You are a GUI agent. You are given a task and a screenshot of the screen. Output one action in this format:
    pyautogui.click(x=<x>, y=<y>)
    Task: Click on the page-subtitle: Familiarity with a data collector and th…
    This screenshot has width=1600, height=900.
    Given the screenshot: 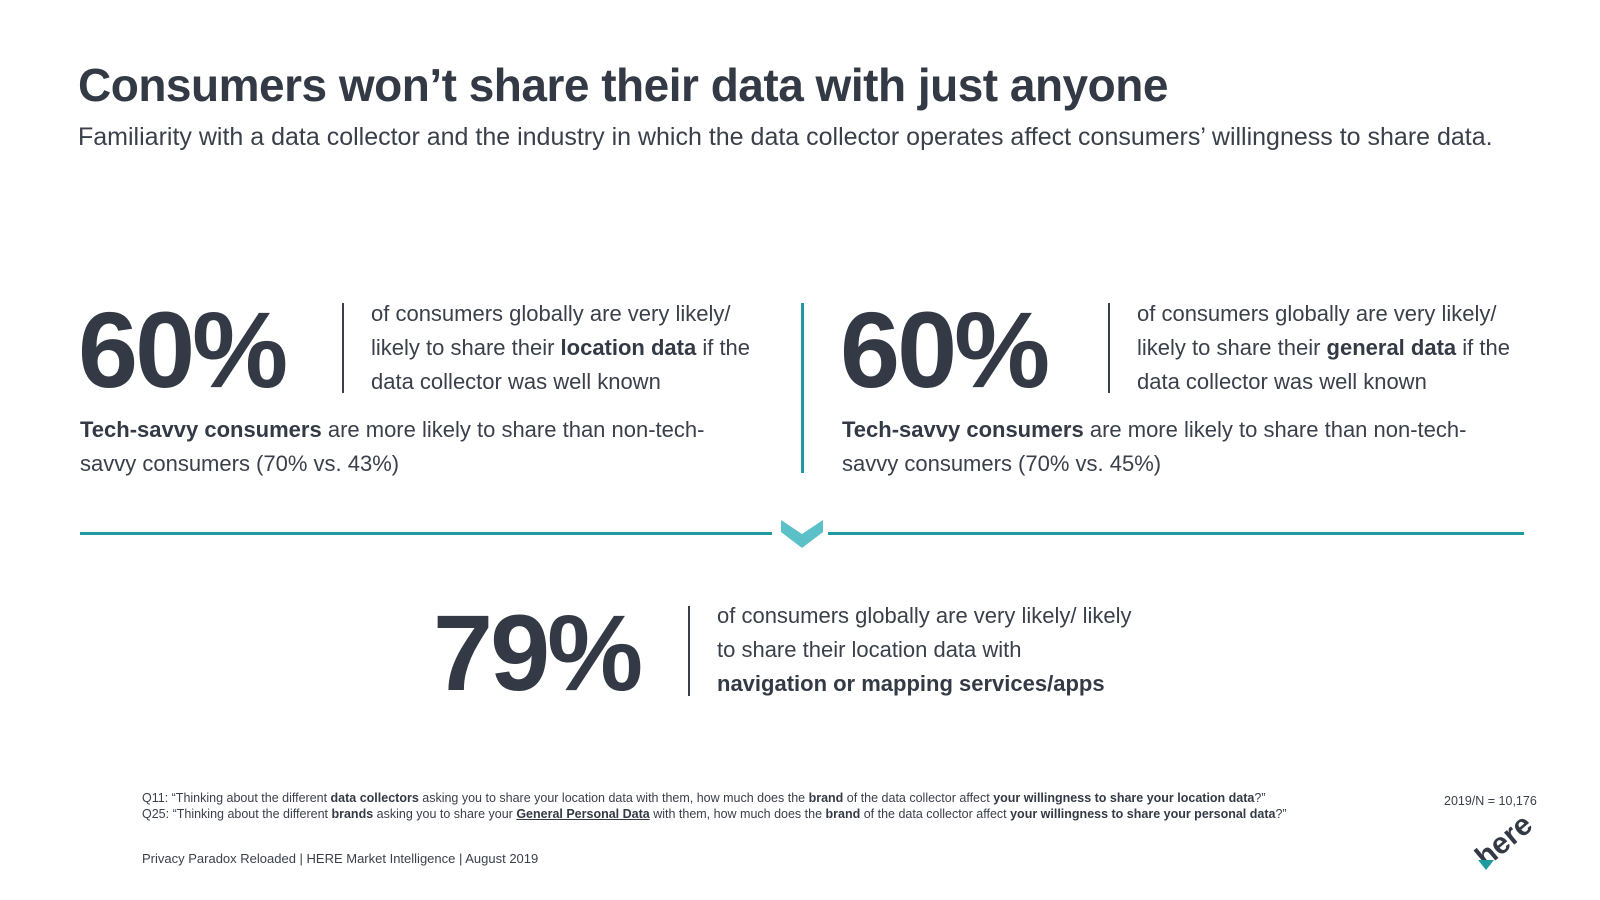 What is the action you would take?
    pyautogui.click(x=785, y=137)
    